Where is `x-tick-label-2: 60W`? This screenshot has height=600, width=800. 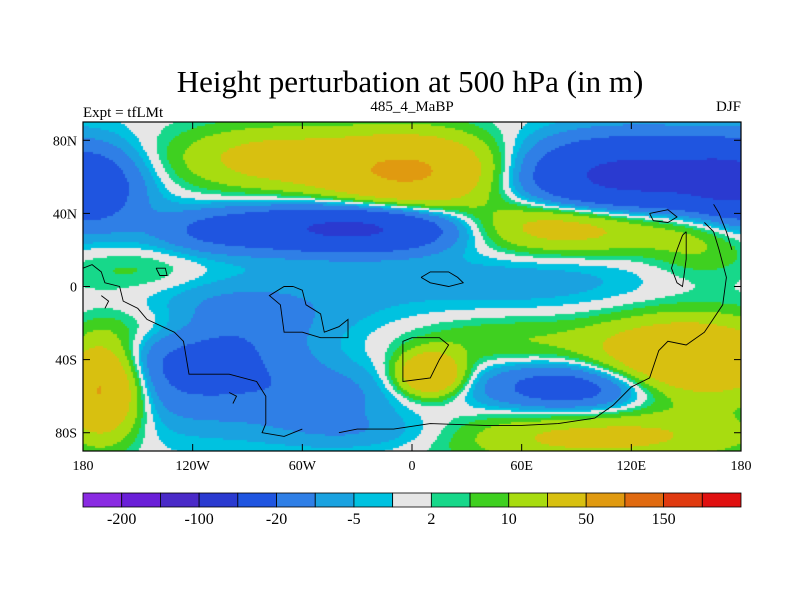
x-tick-label-2: 60W is located at coordinates (303, 466).